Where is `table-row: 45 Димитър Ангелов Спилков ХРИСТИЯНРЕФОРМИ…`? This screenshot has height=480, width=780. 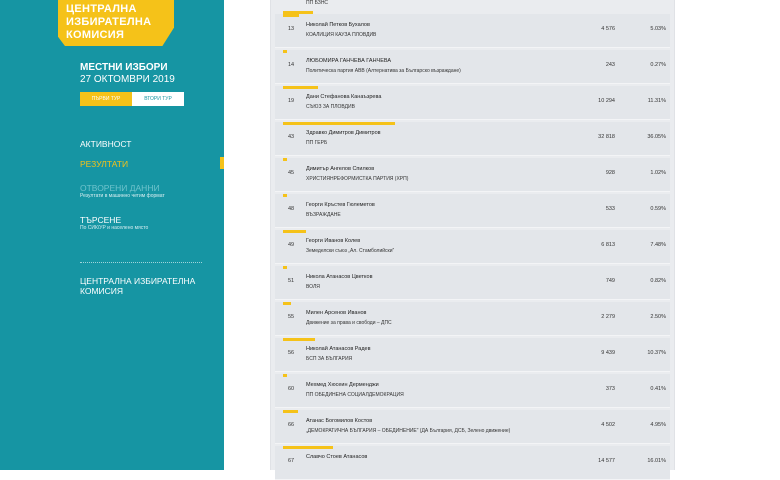
table-row: 45 Димитър Ангелов Спилков ХРИСТИЯНРЕФОРМИ… is located at coordinates (472, 175).